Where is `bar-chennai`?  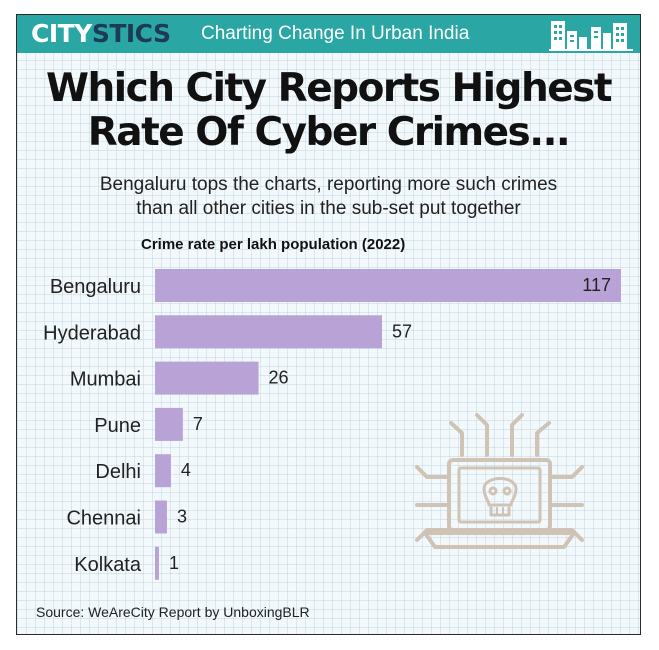
bar-chennai is located at coordinates (161, 517).